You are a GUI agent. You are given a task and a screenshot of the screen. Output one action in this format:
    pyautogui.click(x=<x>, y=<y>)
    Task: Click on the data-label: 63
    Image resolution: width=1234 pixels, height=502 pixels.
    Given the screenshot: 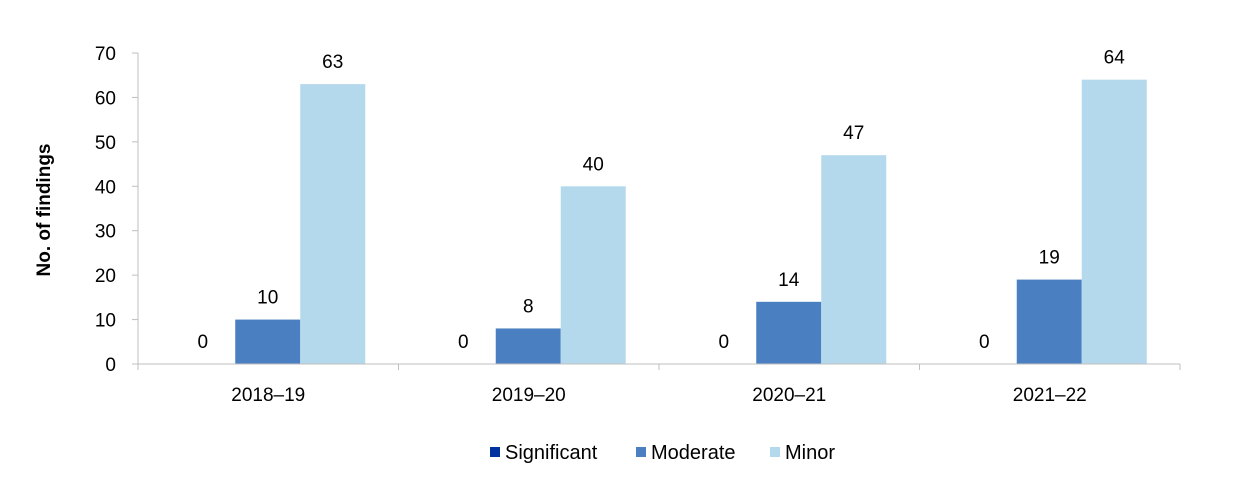 What is the action you would take?
    pyautogui.click(x=332, y=62)
    